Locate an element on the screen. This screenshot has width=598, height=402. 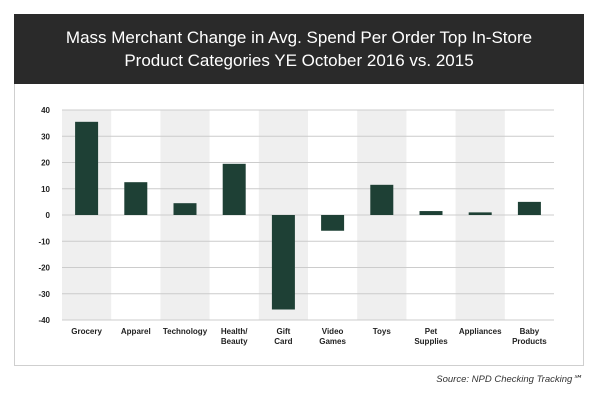
x-tick-label: Pet is located at coordinates (431, 331).